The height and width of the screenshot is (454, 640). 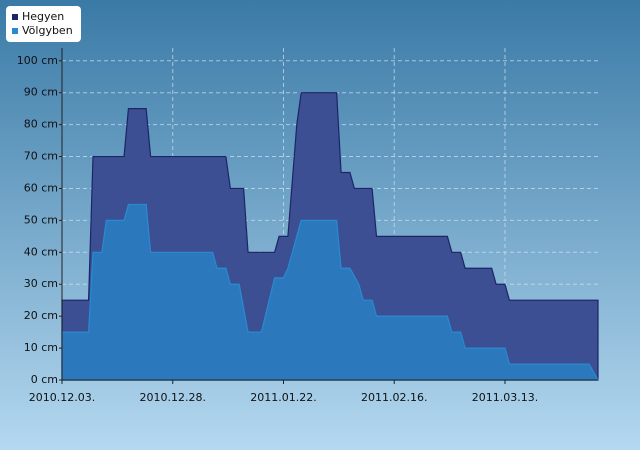 What do you see at coordinates (505, 397) in the screenshot?
I see `x-tick-label: 2011.03.13.` at bounding box center [505, 397].